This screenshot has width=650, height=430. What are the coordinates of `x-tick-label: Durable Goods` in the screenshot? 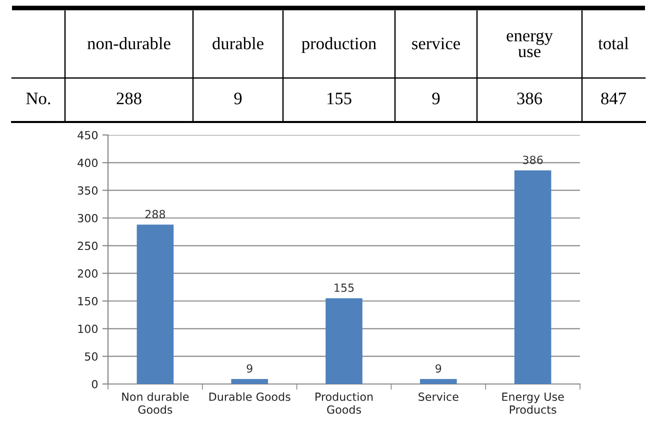 It's located at (249, 396).